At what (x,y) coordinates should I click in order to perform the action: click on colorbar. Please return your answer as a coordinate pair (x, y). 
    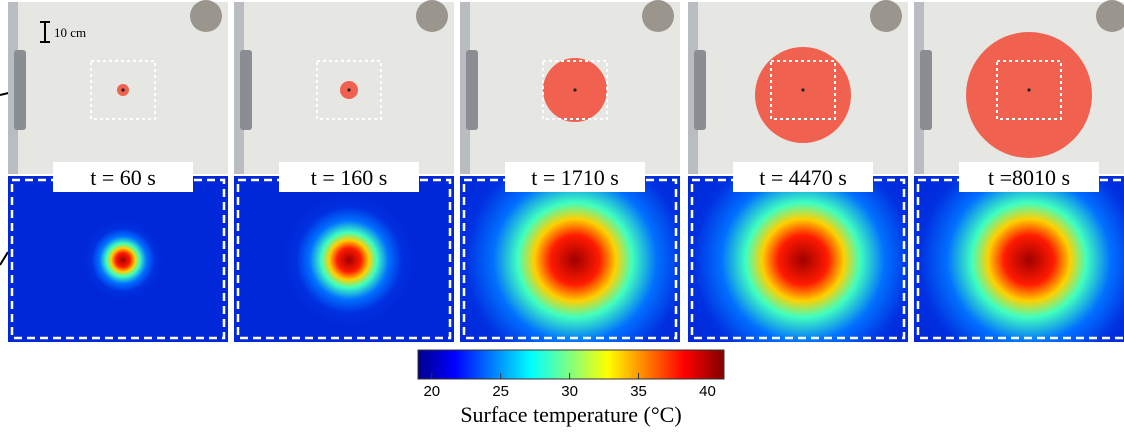
    Looking at the image, I should click on (571, 364).